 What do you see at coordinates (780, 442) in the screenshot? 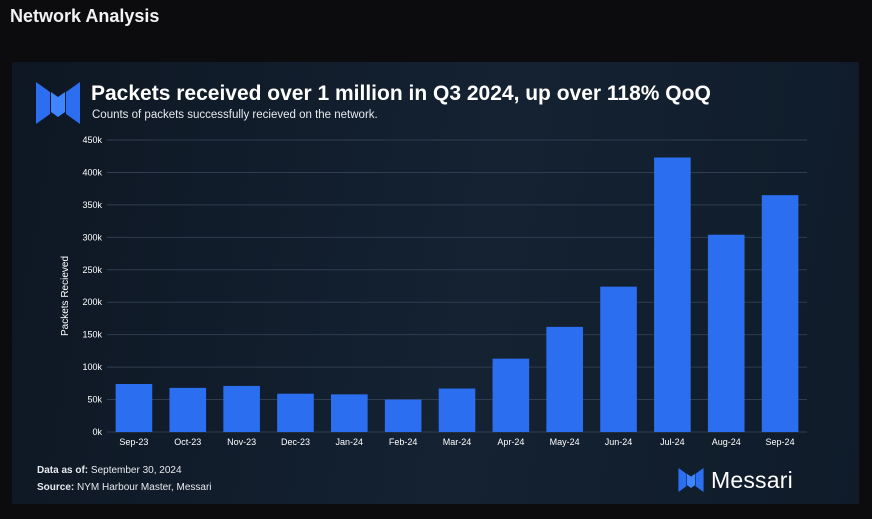
I see `x-tick-label: Sep-24` at bounding box center [780, 442].